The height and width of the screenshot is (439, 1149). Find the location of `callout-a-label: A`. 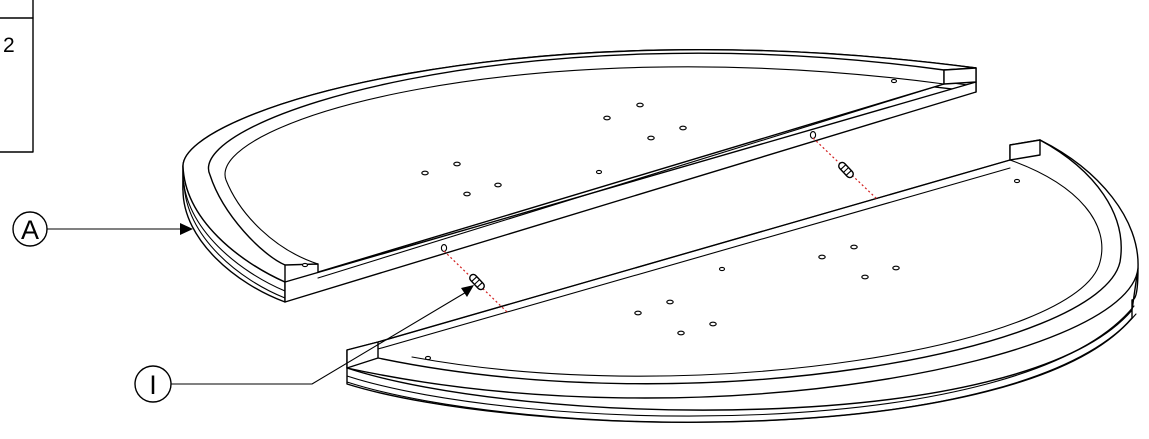

callout-a-label: A is located at coordinates (30, 230).